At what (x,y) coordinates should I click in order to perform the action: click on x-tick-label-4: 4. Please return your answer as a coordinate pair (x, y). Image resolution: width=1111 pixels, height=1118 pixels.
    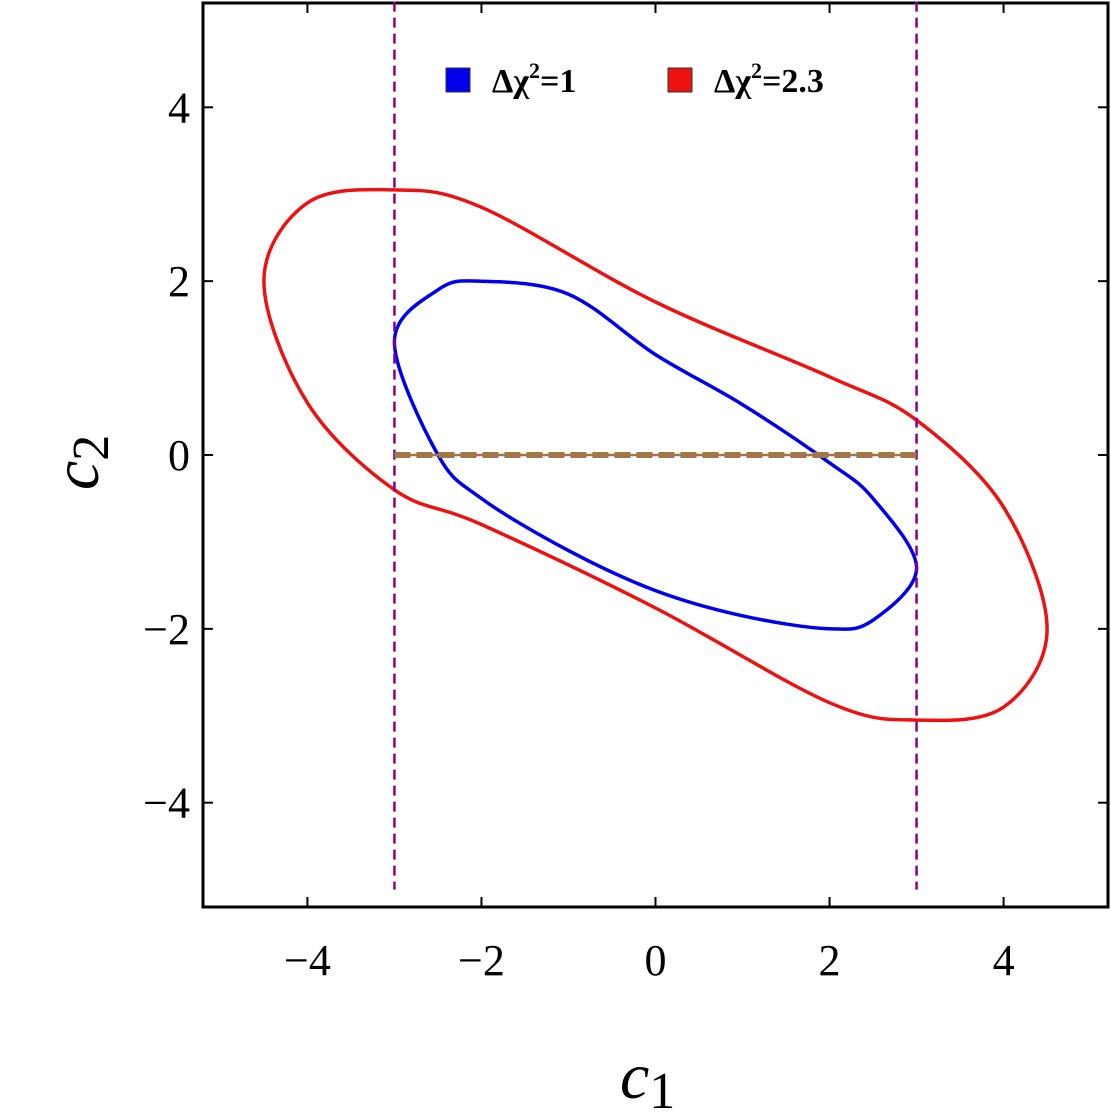
    Looking at the image, I should click on (1004, 960).